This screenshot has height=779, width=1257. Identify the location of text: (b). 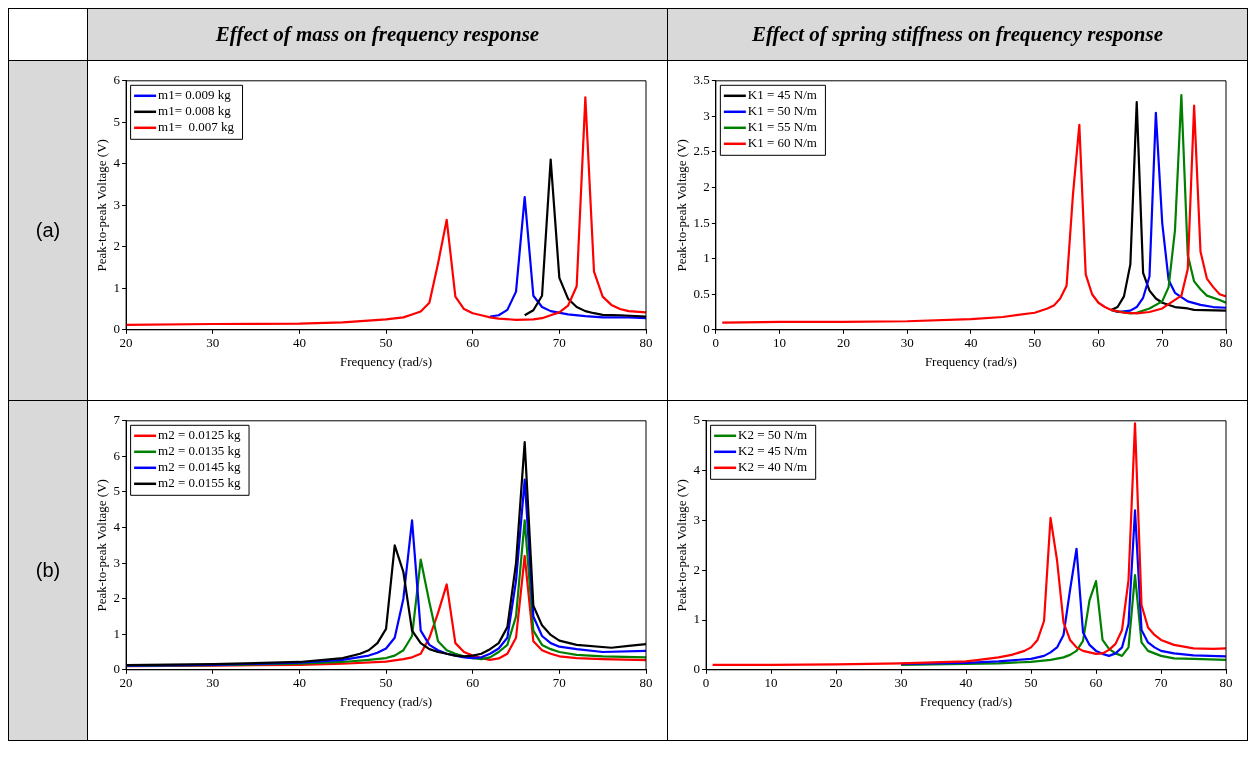
(48, 570).